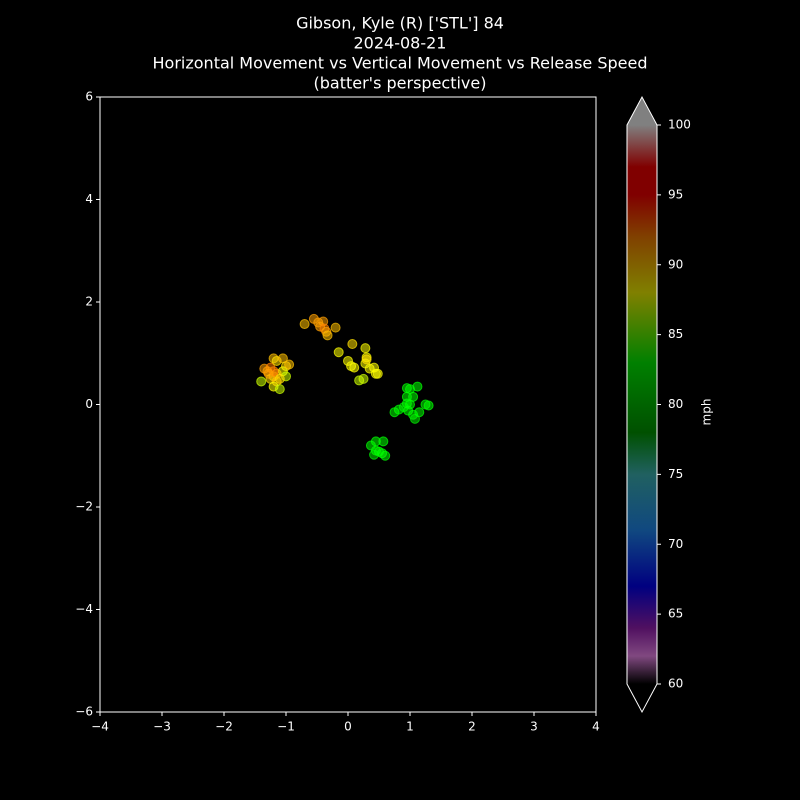  What do you see at coordinates (675, 474) in the screenshot?
I see `colorbar-tick-label: 75` at bounding box center [675, 474].